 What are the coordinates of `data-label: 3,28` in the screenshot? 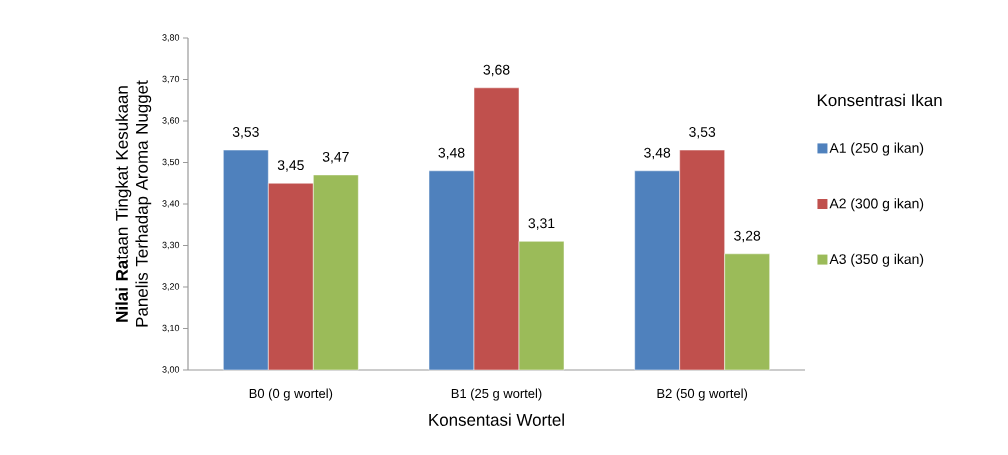 It's located at (747, 236).